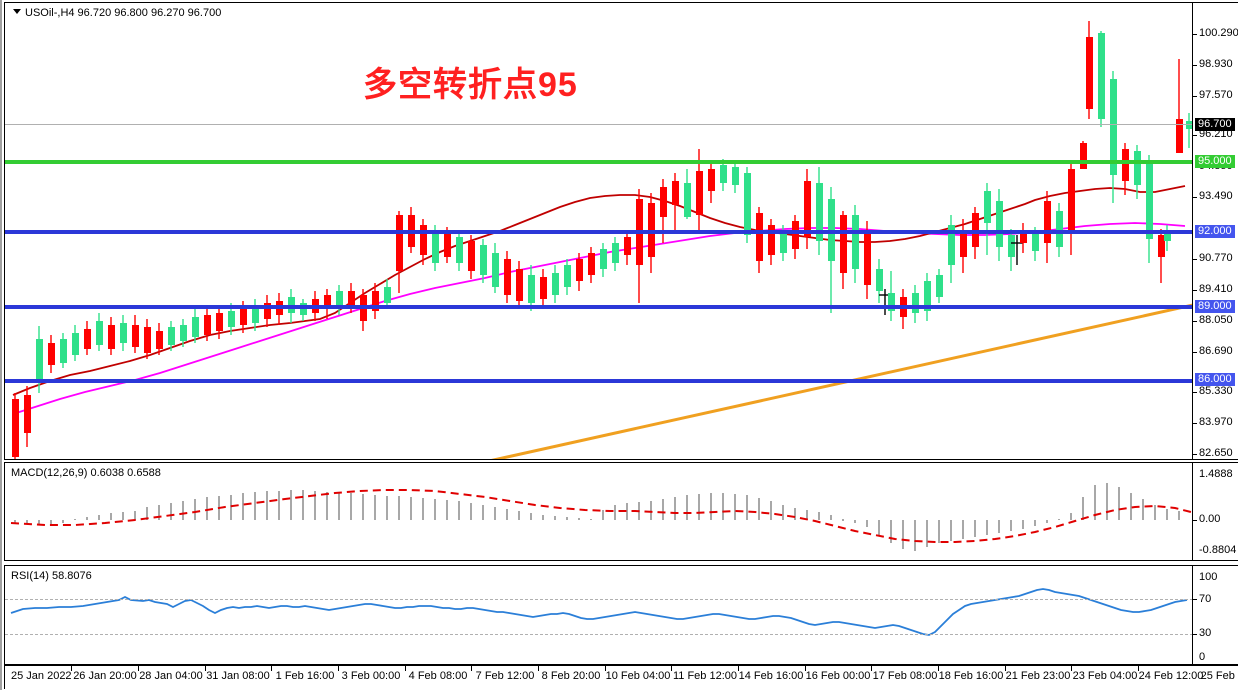 The height and width of the screenshot is (690, 1238). I want to click on macd-signal-line, so click(601, 516).